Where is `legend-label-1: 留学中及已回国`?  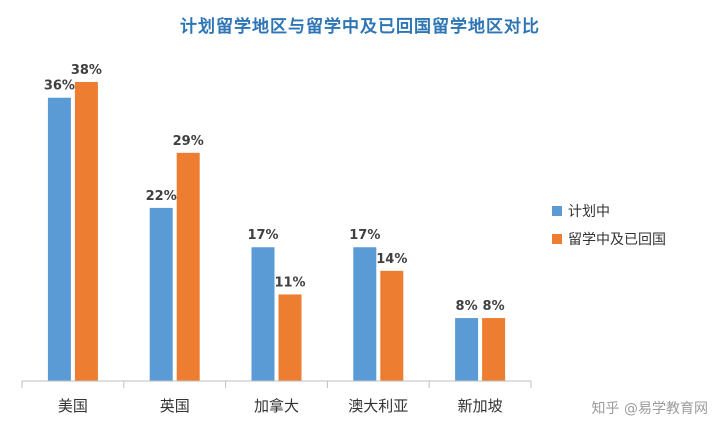
legend-label-1: 留学中及已回国 is located at coordinates (617, 240).